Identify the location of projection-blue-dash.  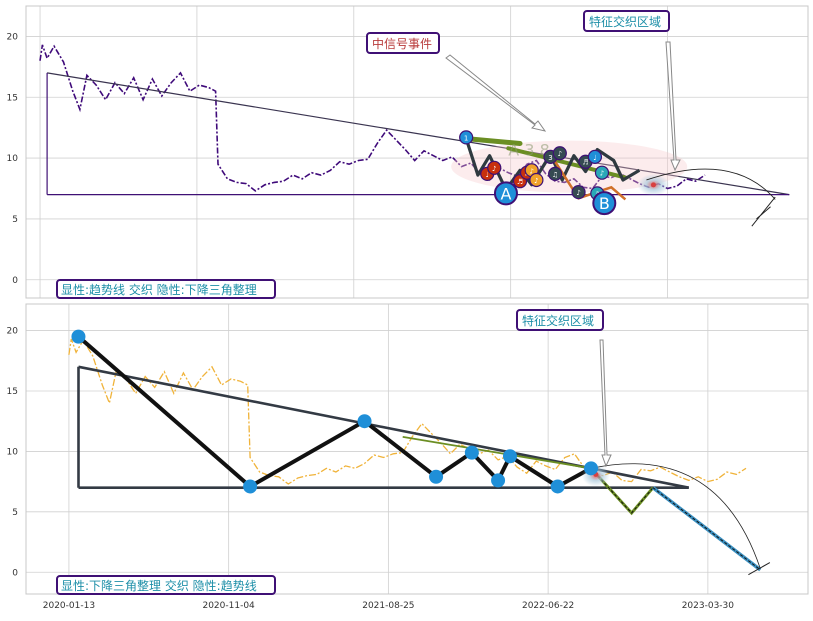
(706, 529).